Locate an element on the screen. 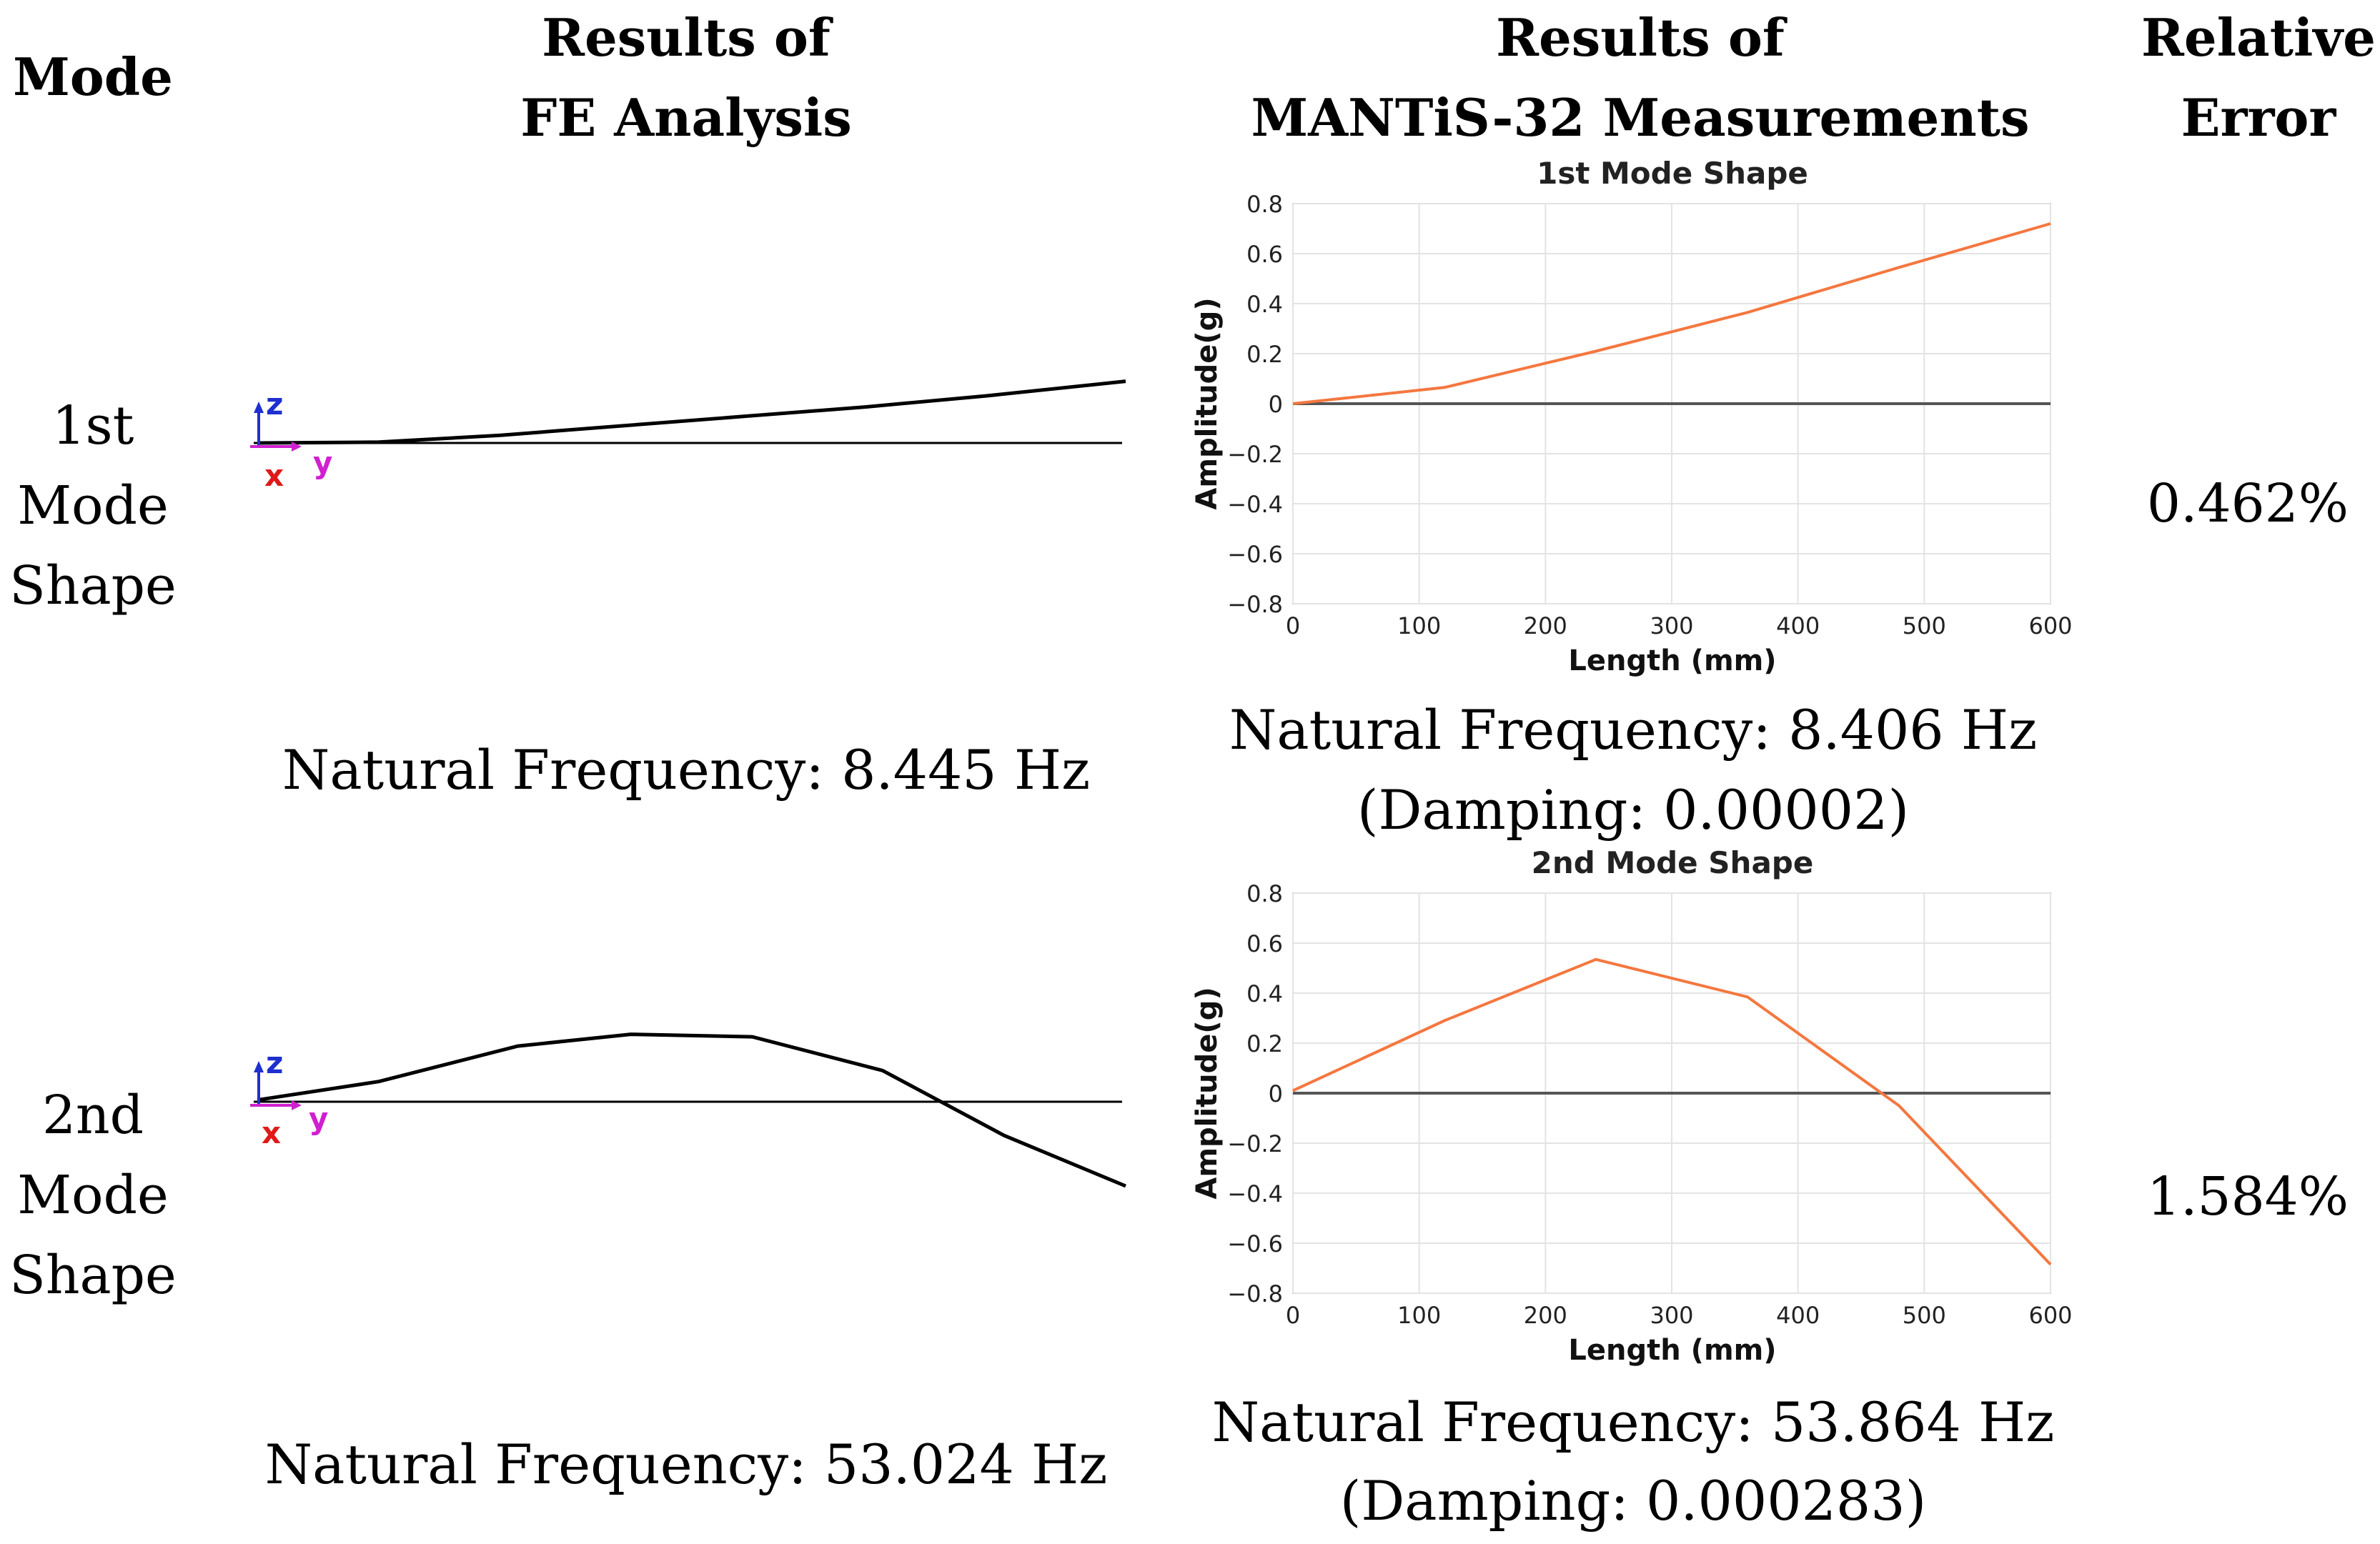 The width and height of the screenshot is (2380, 1544). fe2-frequency: Natural Frequency: 53.024 Hz is located at coordinates (686, 1464).